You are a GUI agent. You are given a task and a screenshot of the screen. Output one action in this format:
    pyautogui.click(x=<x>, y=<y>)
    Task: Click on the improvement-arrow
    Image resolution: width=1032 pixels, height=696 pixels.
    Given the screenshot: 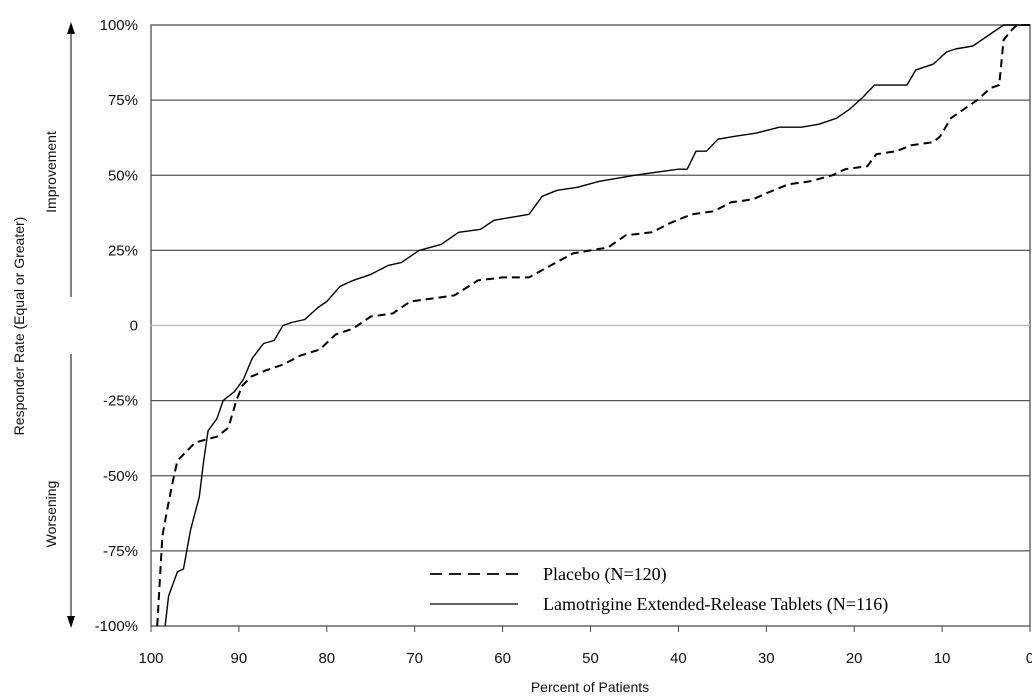 What is the action you would take?
    pyautogui.click(x=71, y=159)
    